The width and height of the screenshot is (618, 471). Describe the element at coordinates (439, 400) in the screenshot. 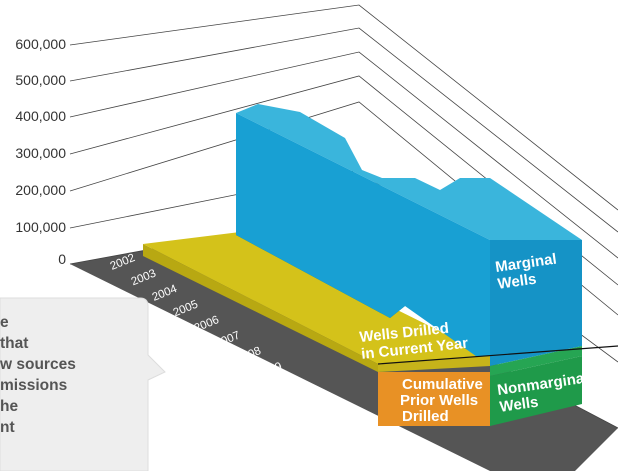

I see `series-label-line: Prior Wells` at that location.